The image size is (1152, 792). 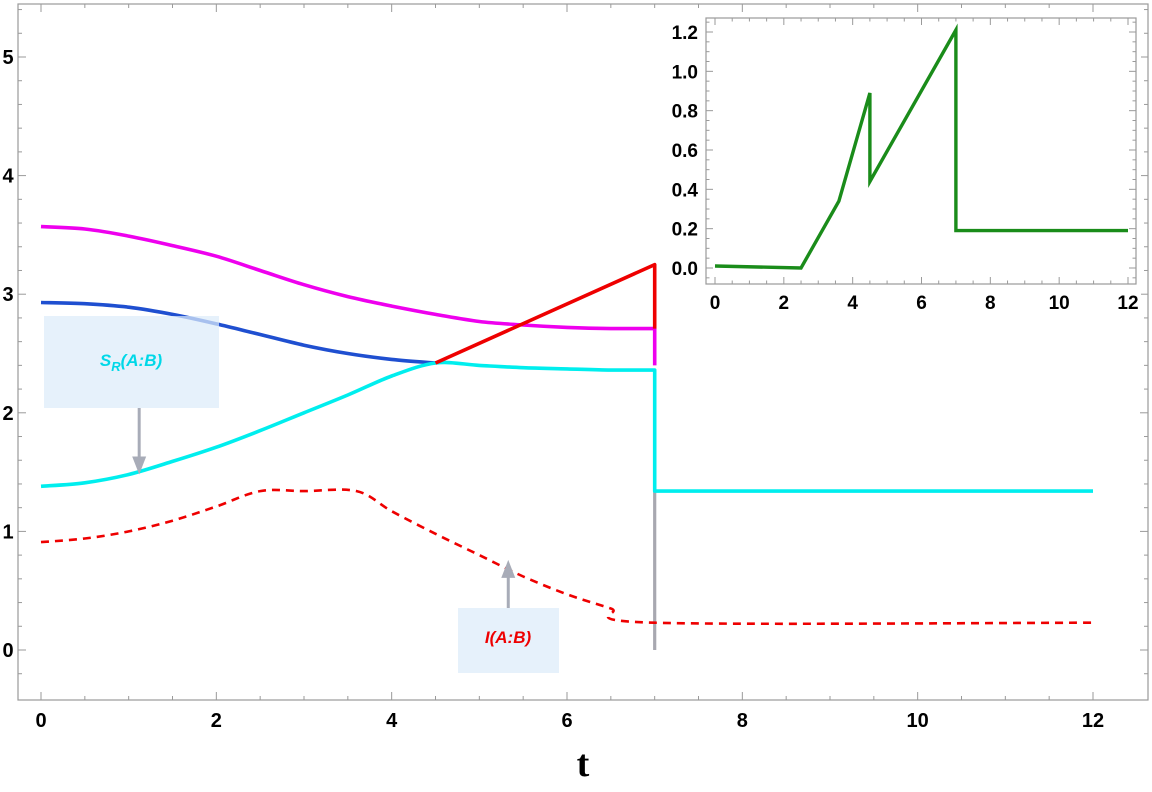 What do you see at coordinates (784, 303) in the screenshot?
I see `inset-x-tick-label: 2` at bounding box center [784, 303].